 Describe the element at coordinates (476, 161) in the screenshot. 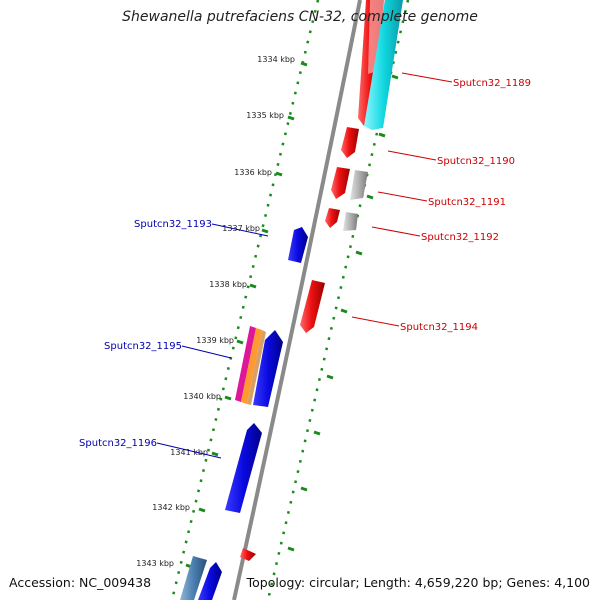

I see `gene-label-1190: Sputcn32_1190` at that location.